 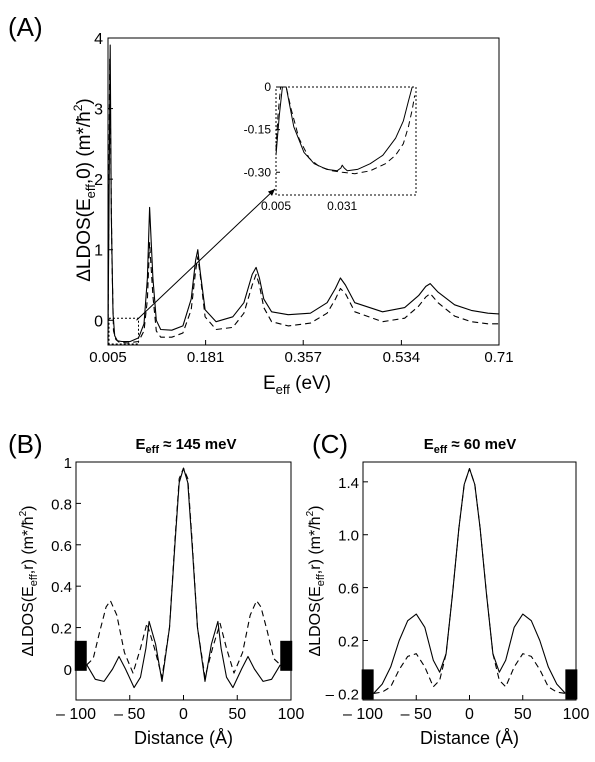 I want to click on x-tick-label-c: 50, so click(x=523, y=714).